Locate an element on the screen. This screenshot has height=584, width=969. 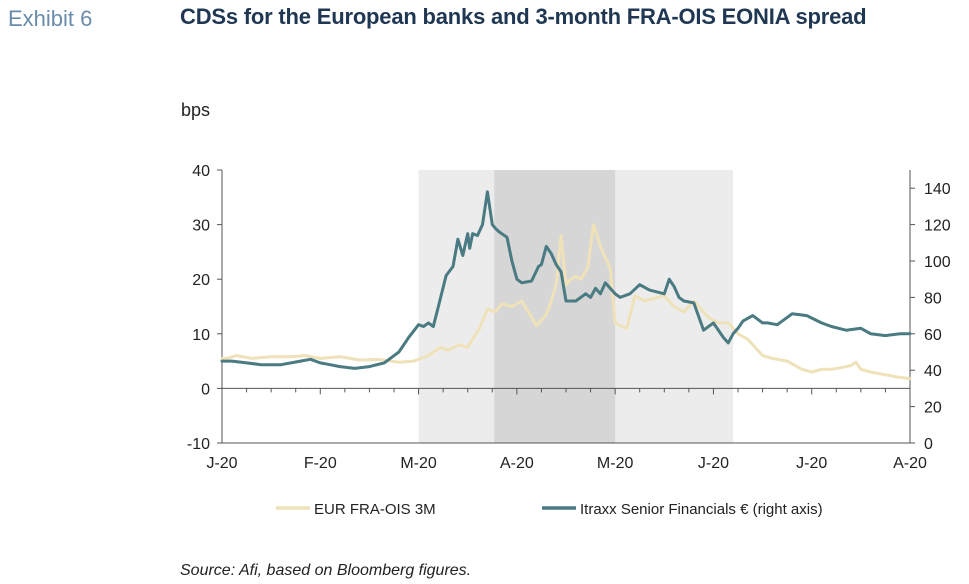
exhibit-label: Exhibit 6 is located at coordinates (50, 18).